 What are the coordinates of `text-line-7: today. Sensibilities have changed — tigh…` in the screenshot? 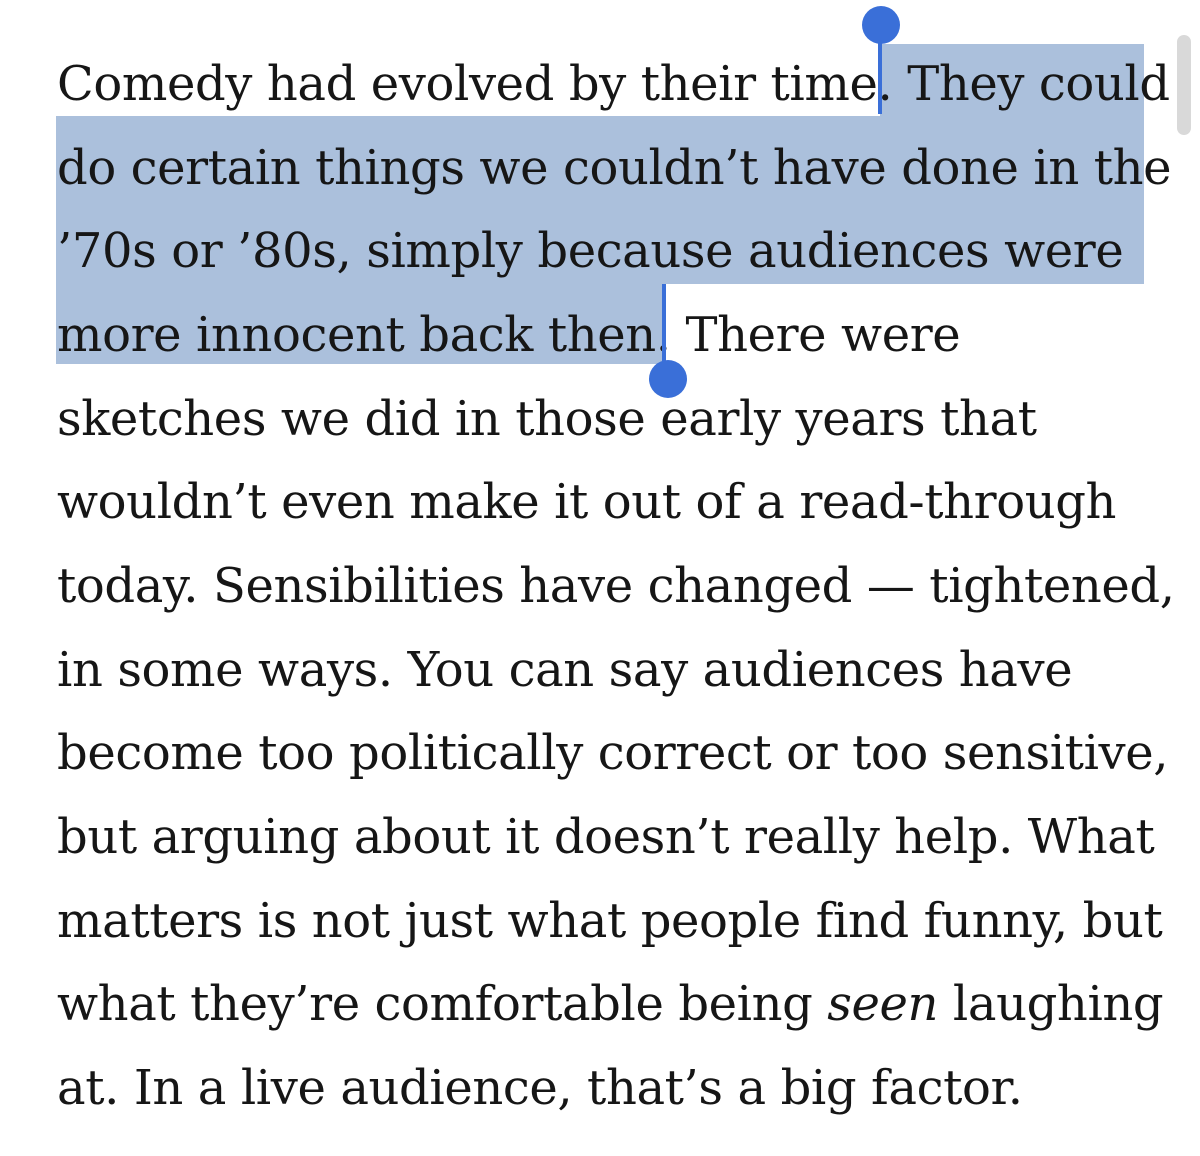 It's located at (616, 586).